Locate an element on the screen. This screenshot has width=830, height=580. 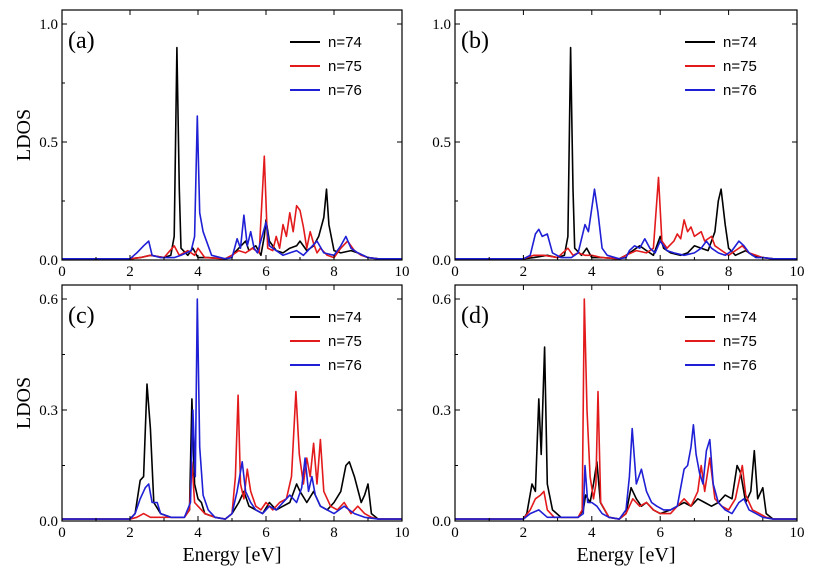
panel-label: (a) is located at coordinates (81, 41).